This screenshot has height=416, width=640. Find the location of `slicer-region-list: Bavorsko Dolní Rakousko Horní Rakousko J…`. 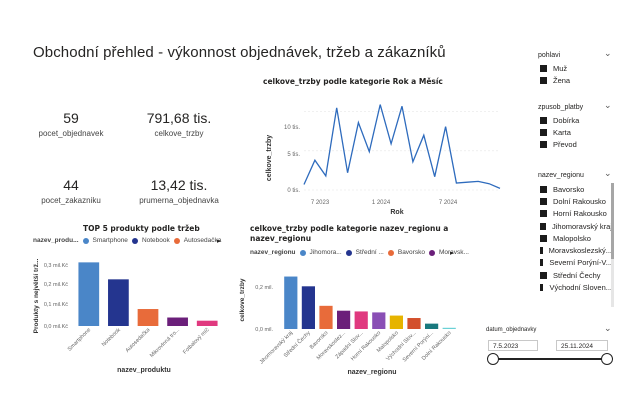

slicer-region-list: Bavorsko Dolní Rakousko Horní Rakousko J… is located at coordinates (576, 245).